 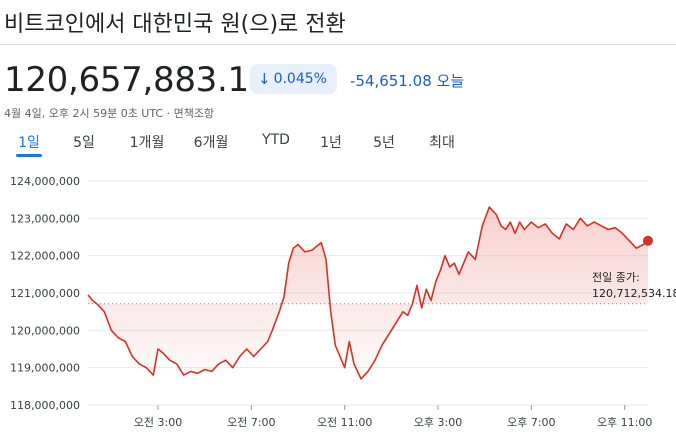 What do you see at coordinates (45, 368) in the screenshot?
I see `y-tick-label: 119,000,000` at bounding box center [45, 368].